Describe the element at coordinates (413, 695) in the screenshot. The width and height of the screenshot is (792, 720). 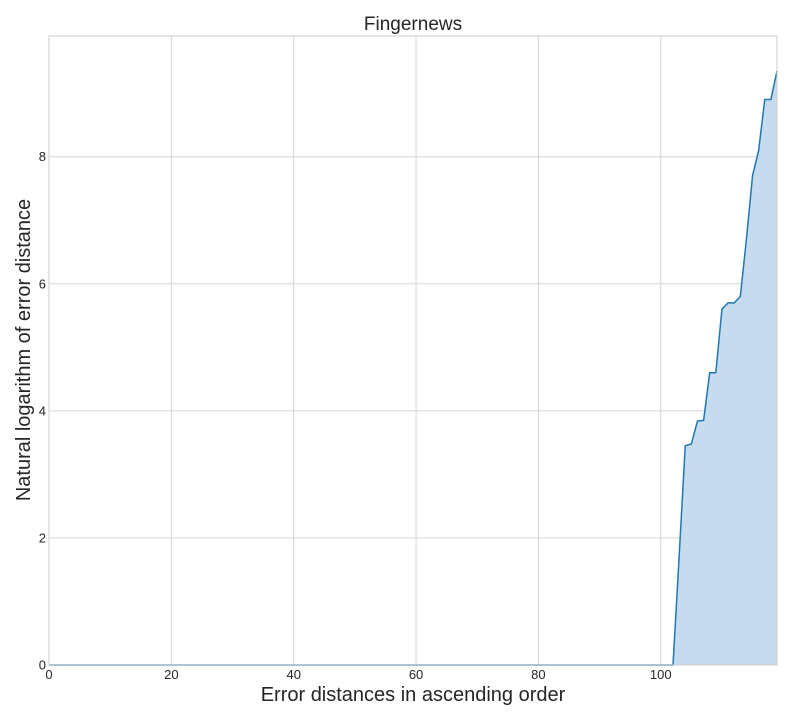
I see `x-axis-title: Error distances in ascending order` at that location.